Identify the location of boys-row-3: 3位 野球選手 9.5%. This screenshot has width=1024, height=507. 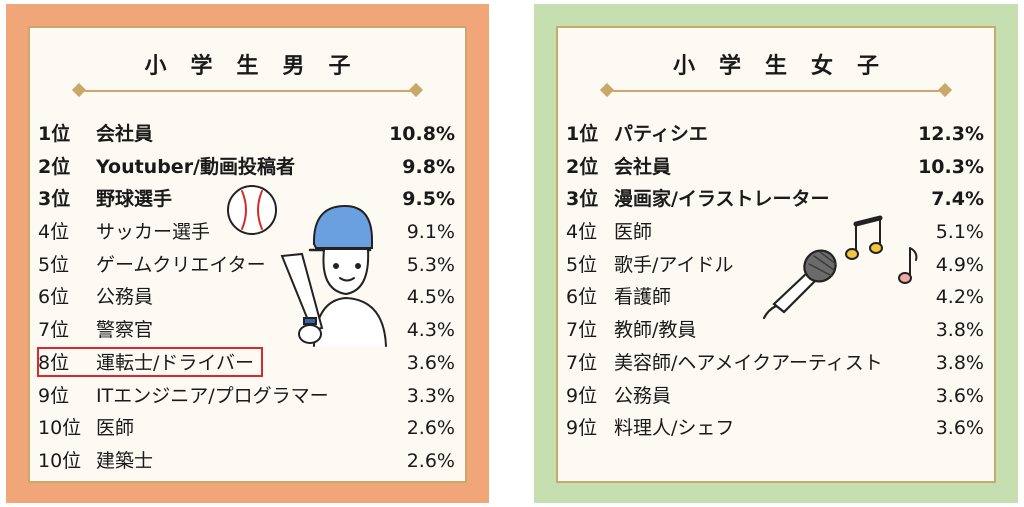
(246, 199).